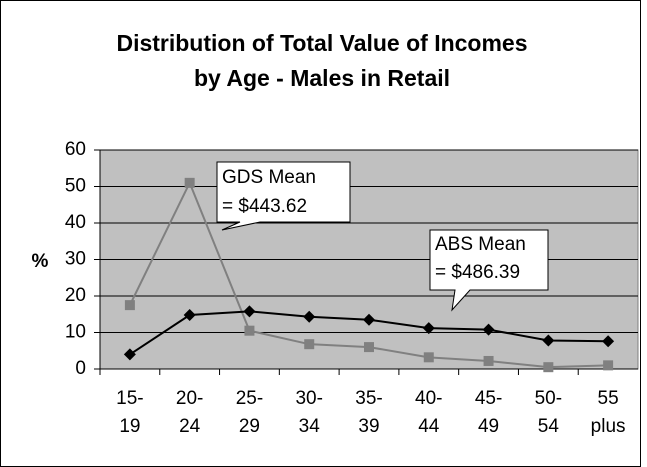 This screenshot has width=647, height=467. What do you see at coordinates (429, 426) in the screenshot?
I see `x-tick-label: 44` at bounding box center [429, 426].